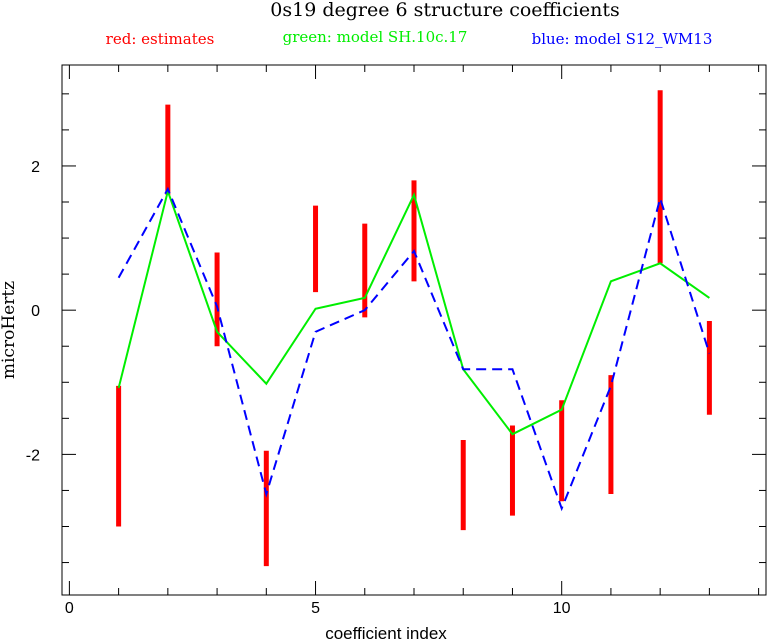  What do you see at coordinates (35, 167) in the screenshot?
I see `y-tick-label: 2` at bounding box center [35, 167].